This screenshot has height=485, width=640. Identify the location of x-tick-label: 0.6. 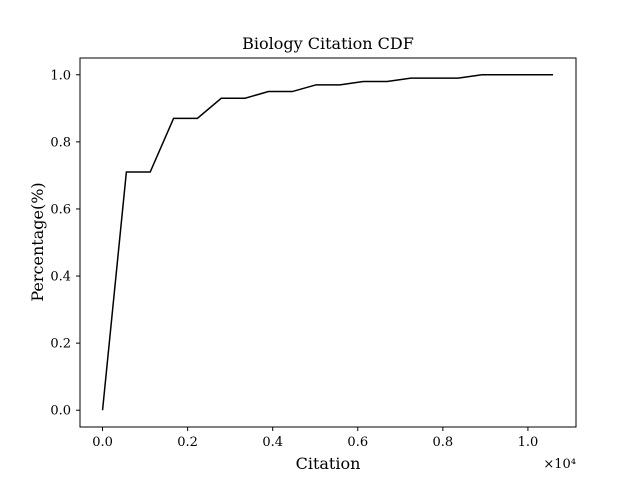
(357, 442).